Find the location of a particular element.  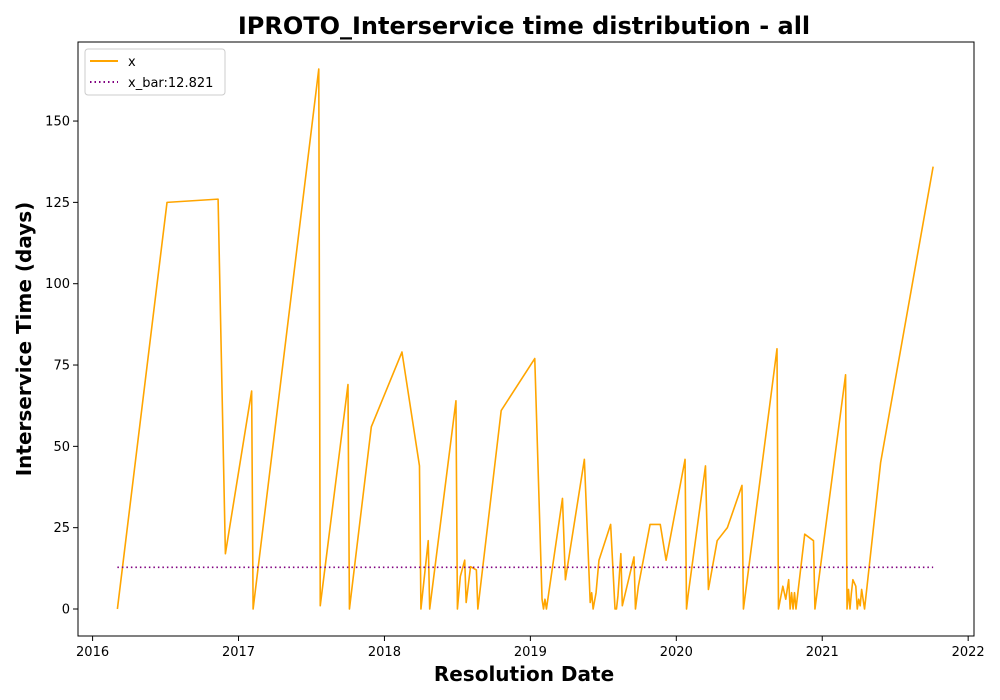

x-axis: 2016 2017 2018 2019 2020 2021 2022 is located at coordinates (530, 648).